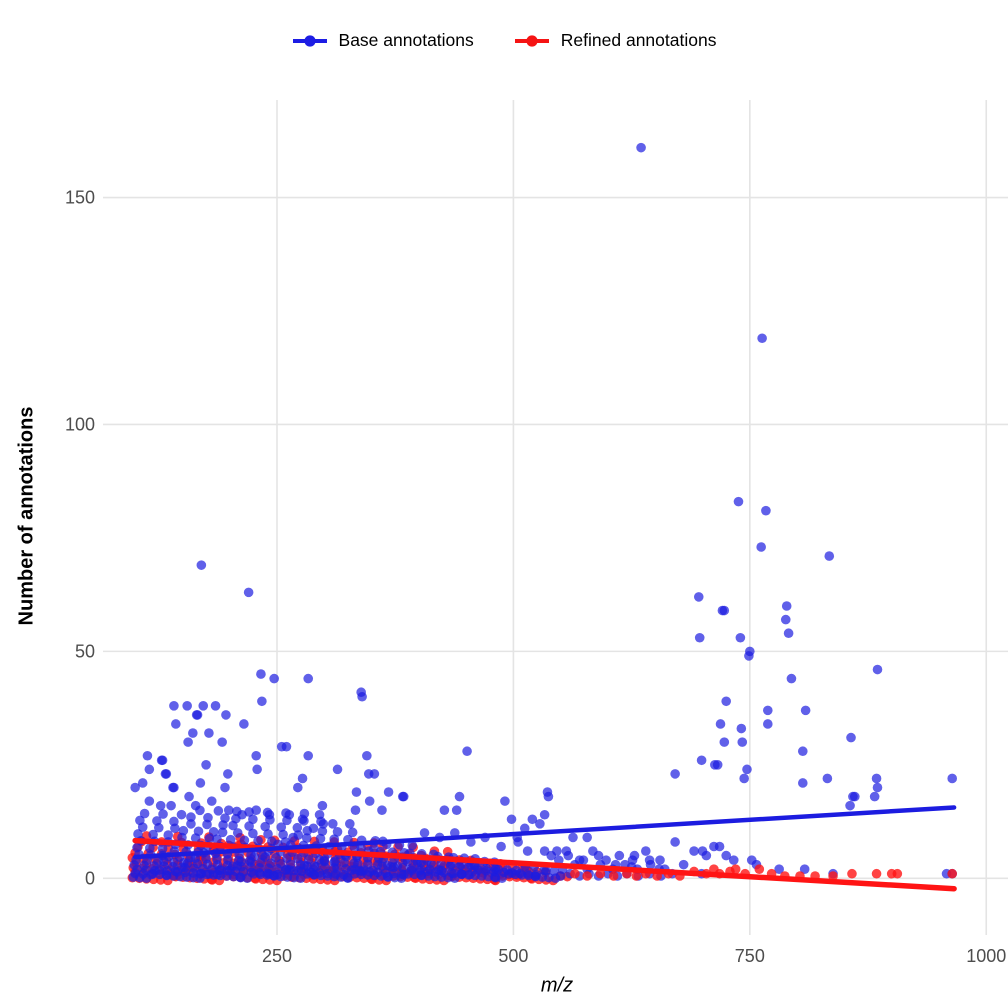  Describe the element at coordinates (638, 40) in the screenshot. I see `legend-label-refined-annotations: Refined annotations` at that location.